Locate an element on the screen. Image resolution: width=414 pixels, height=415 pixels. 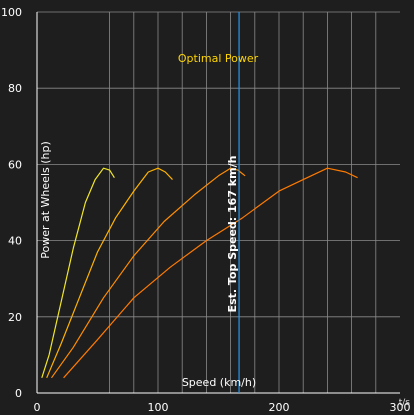
x-tick-label-100: 100 is located at coordinates (158, 407).